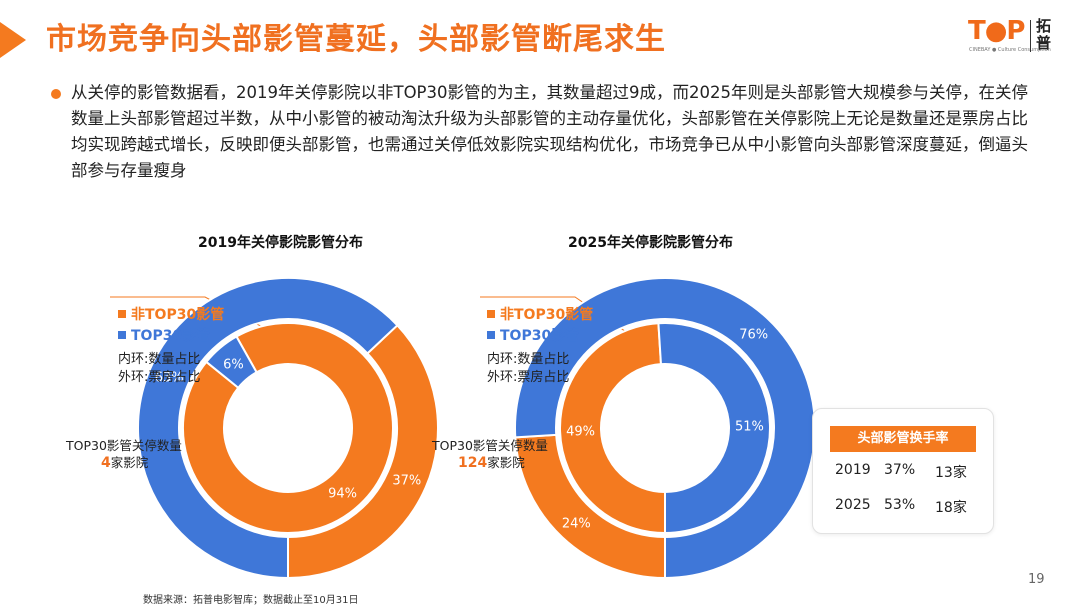 Image resolution: width=1080 pixels, height=608 pixels. Describe the element at coordinates (951, 473) in the screenshot. I see `turnover-count: 13家` at that location.